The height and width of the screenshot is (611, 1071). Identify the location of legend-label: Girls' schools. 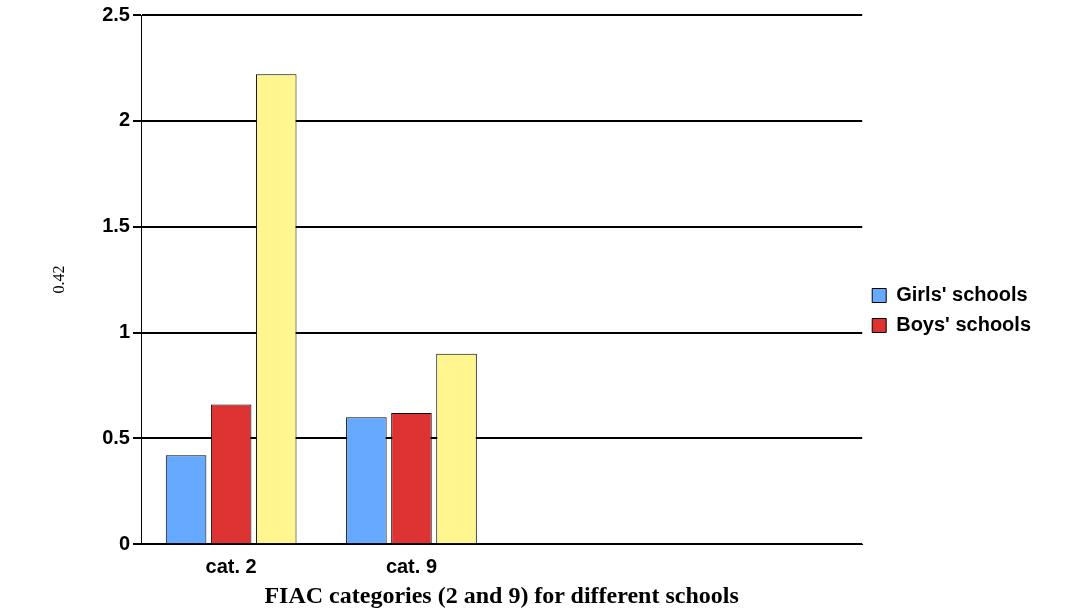
(962, 294).